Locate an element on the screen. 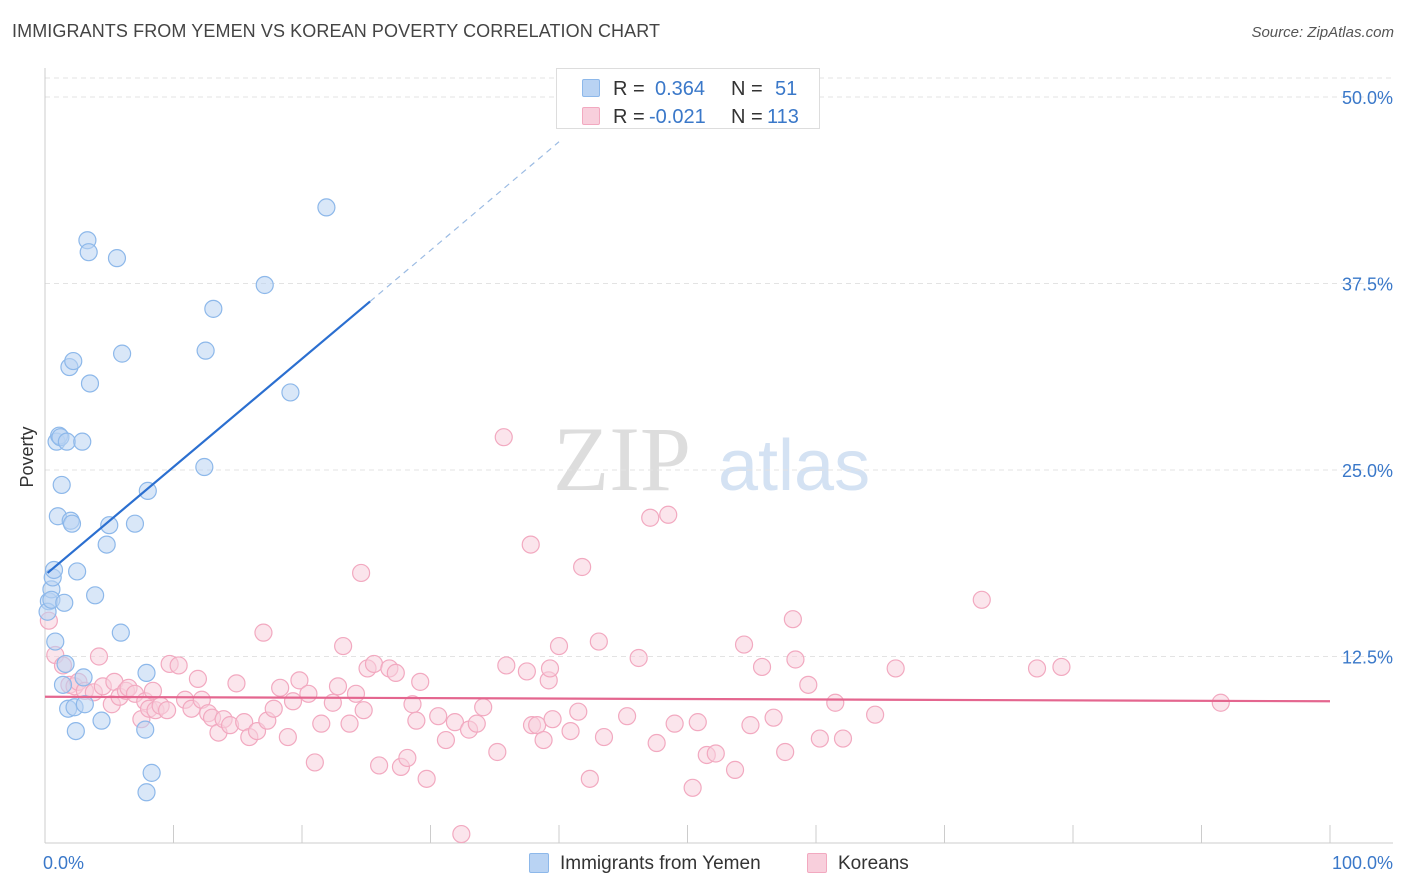 The height and width of the screenshot is (892, 1406). r-value: -0.021 is located at coordinates (677, 117).